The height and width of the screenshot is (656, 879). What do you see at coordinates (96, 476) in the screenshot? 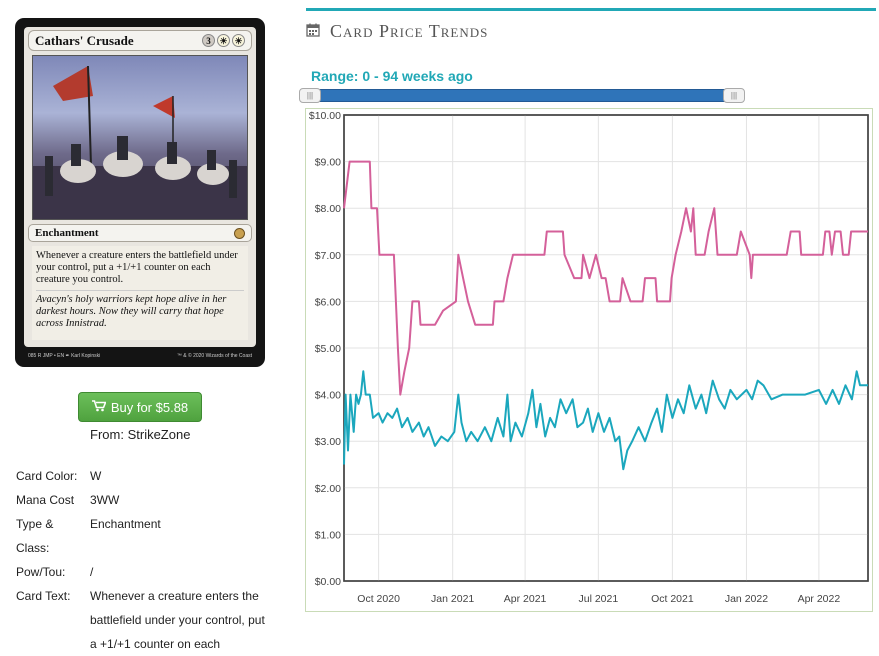
I see `info-value: W` at bounding box center [96, 476].